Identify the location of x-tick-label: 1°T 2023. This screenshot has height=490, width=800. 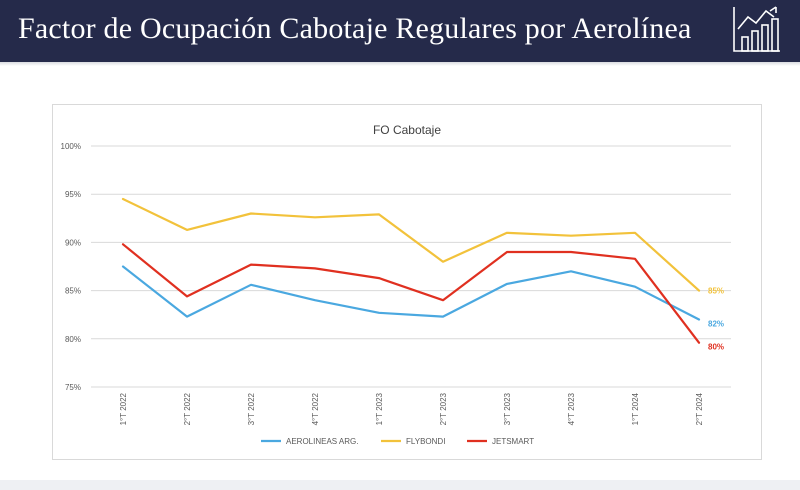
(379, 408).